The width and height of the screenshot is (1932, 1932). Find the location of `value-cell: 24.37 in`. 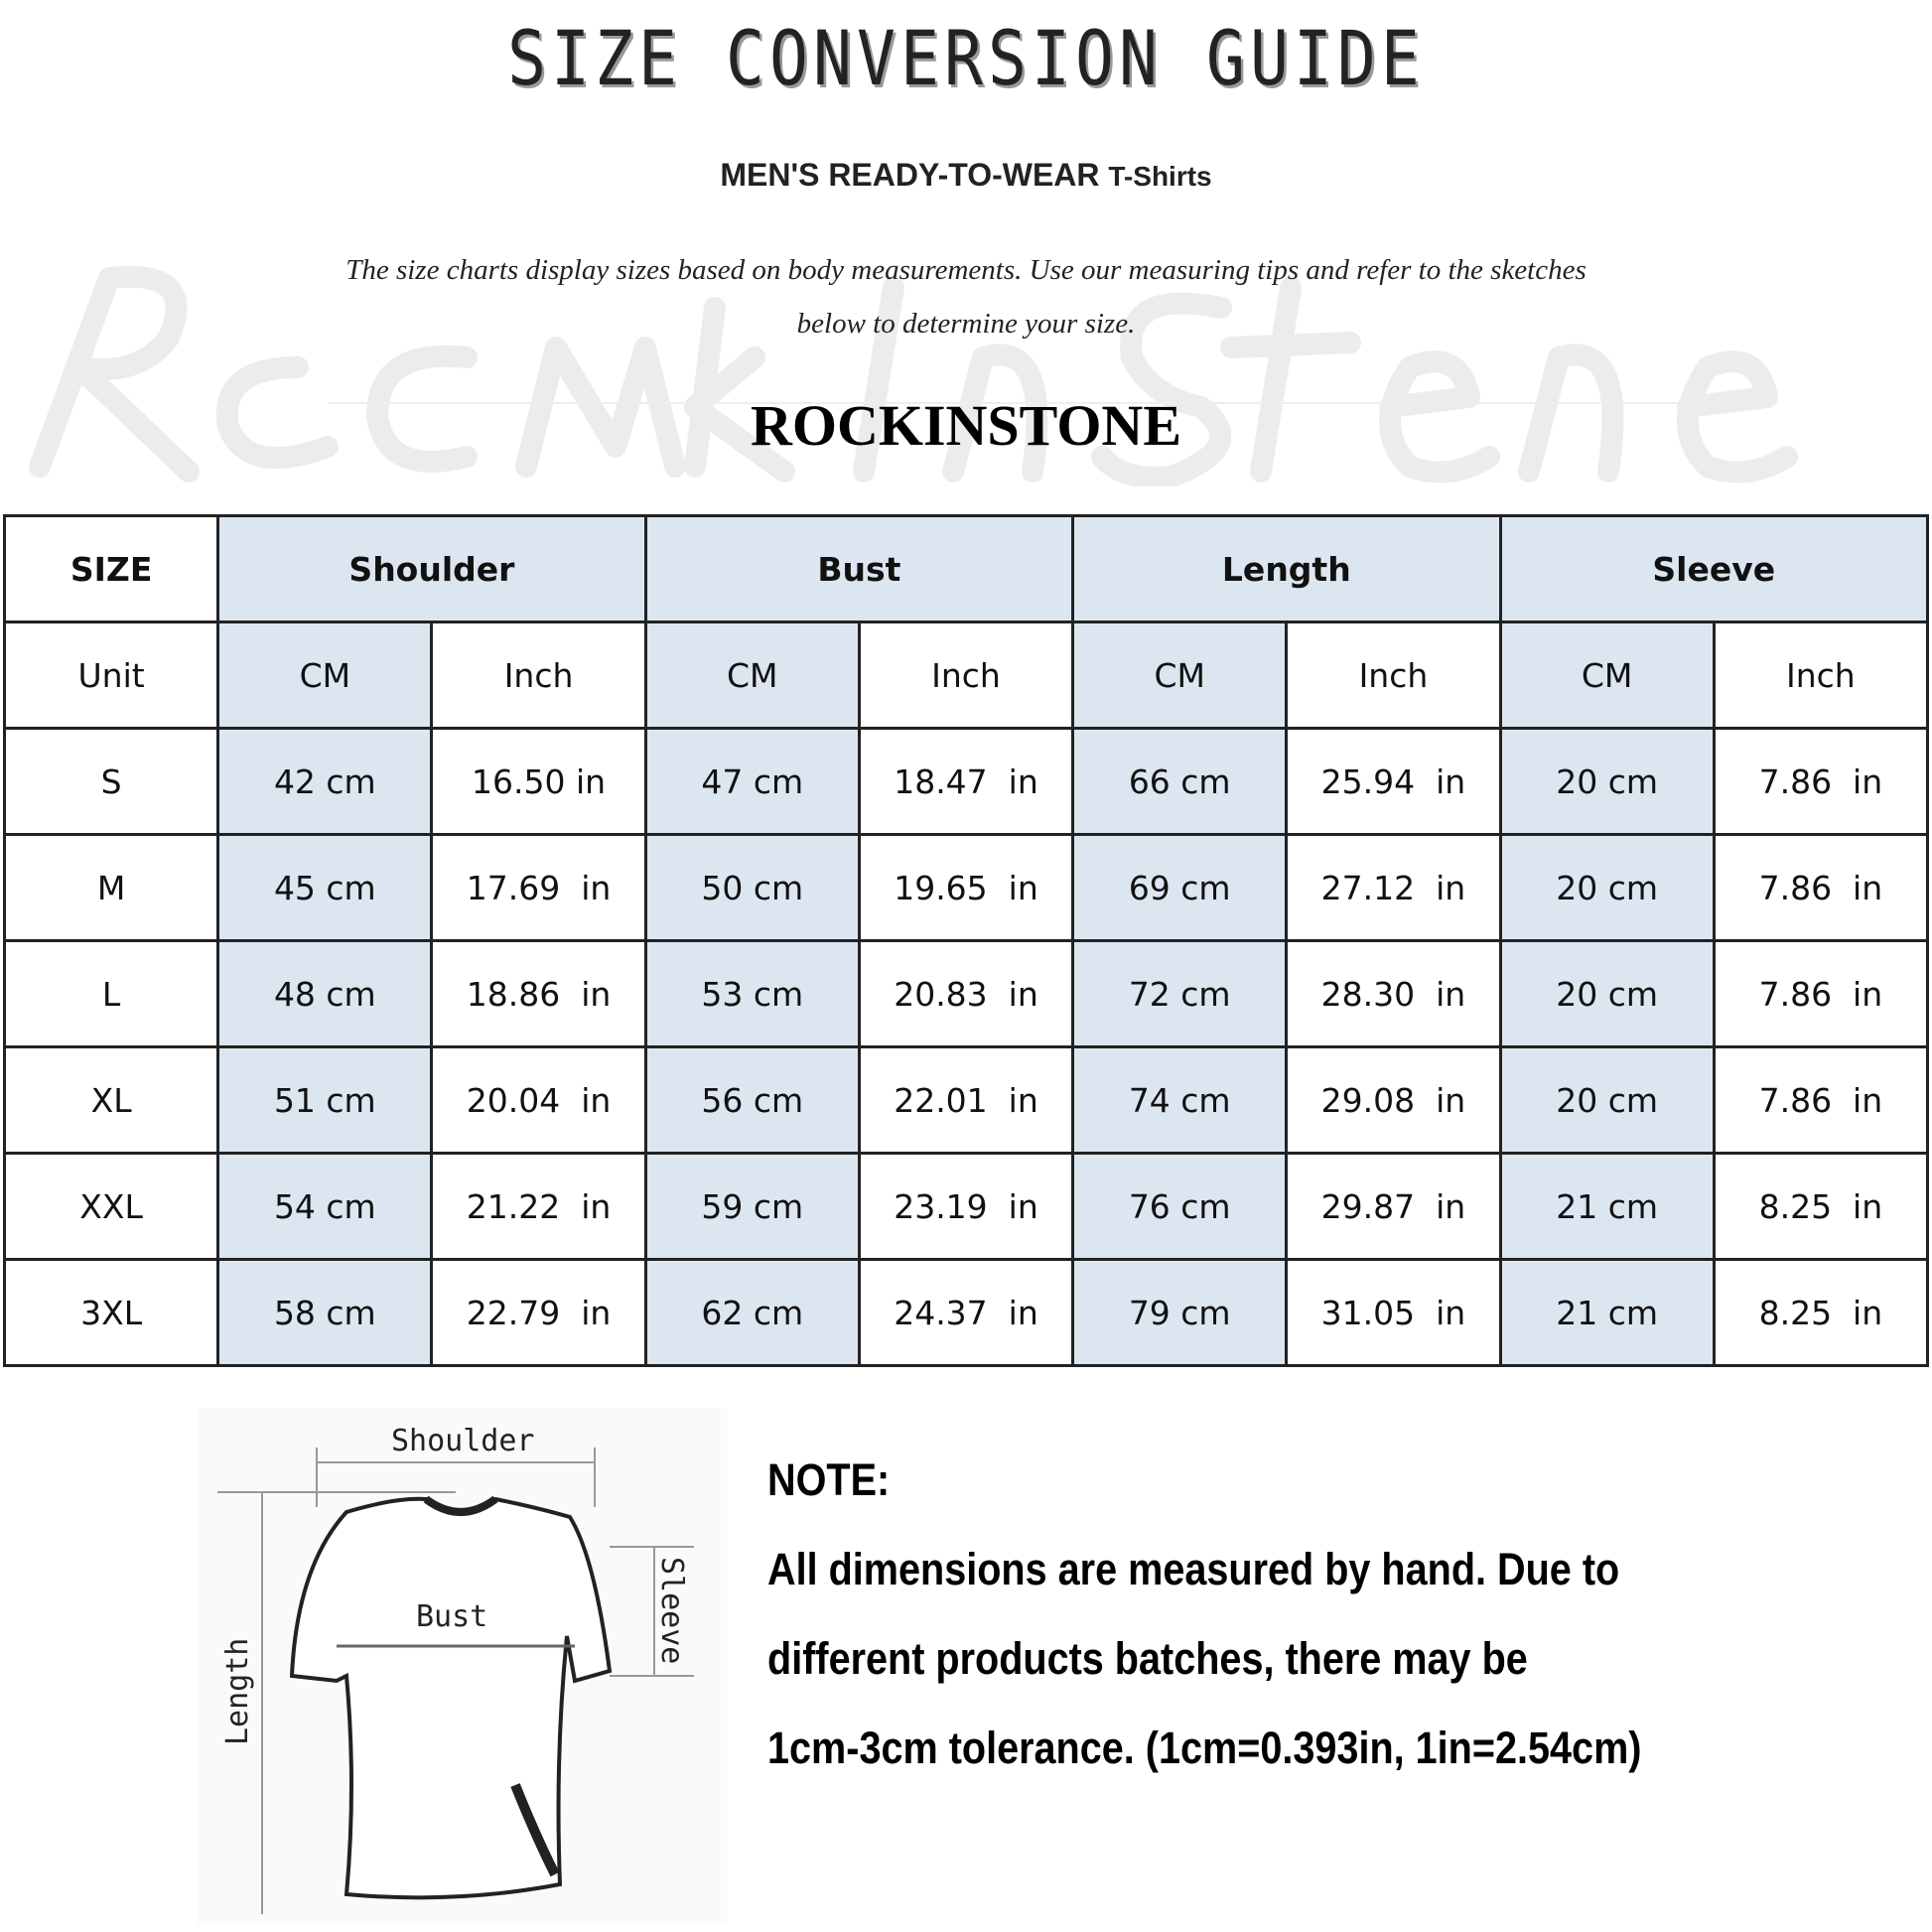

value-cell: 24.37 in is located at coordinates (966, 1313).